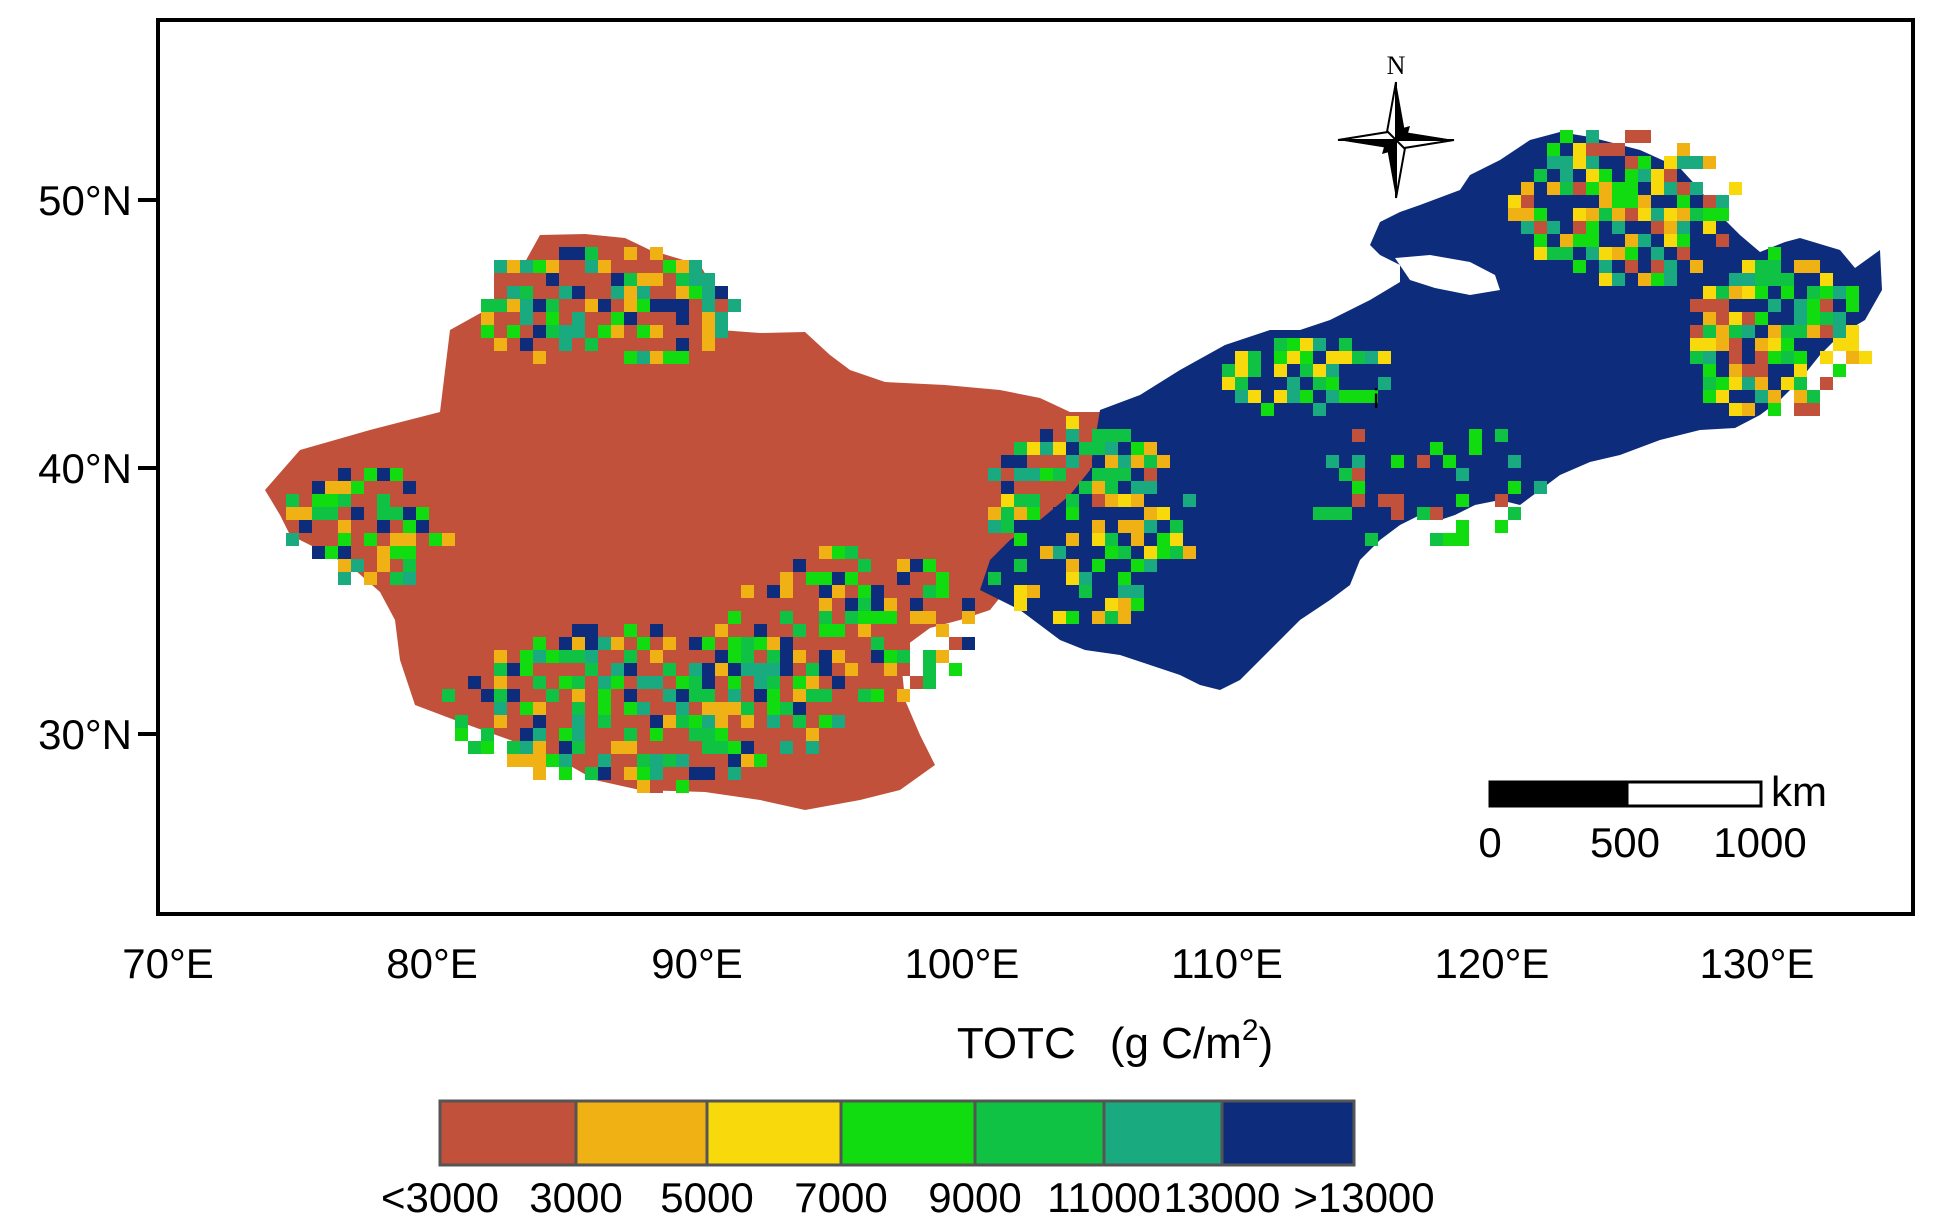  I want to click on axis-title-main: TOTC, so click(1016, 1043).